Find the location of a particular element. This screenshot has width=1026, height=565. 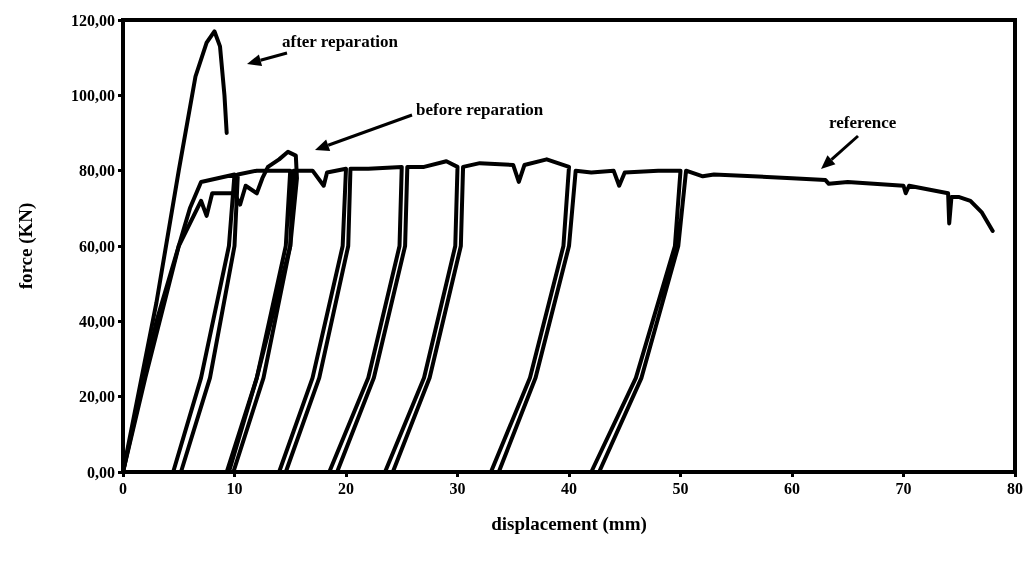

y-axis-title: force (KN) is located at coordinates (26, 246).